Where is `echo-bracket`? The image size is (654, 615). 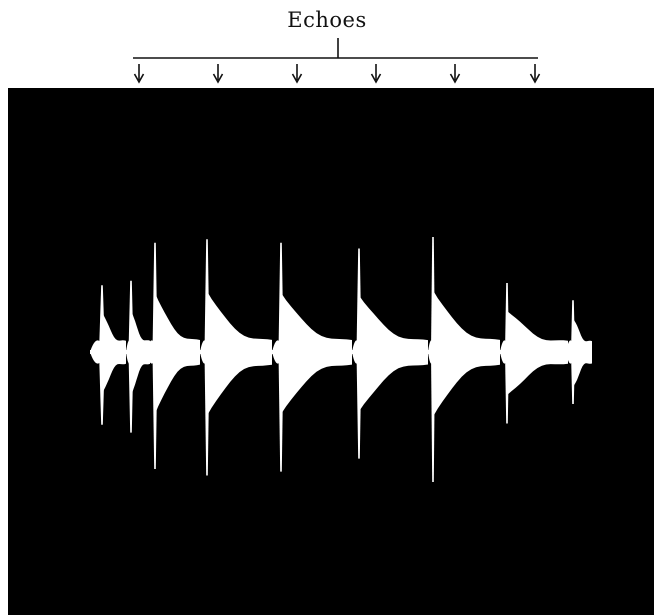 echo-bracket is located at coordinates (335, 48).